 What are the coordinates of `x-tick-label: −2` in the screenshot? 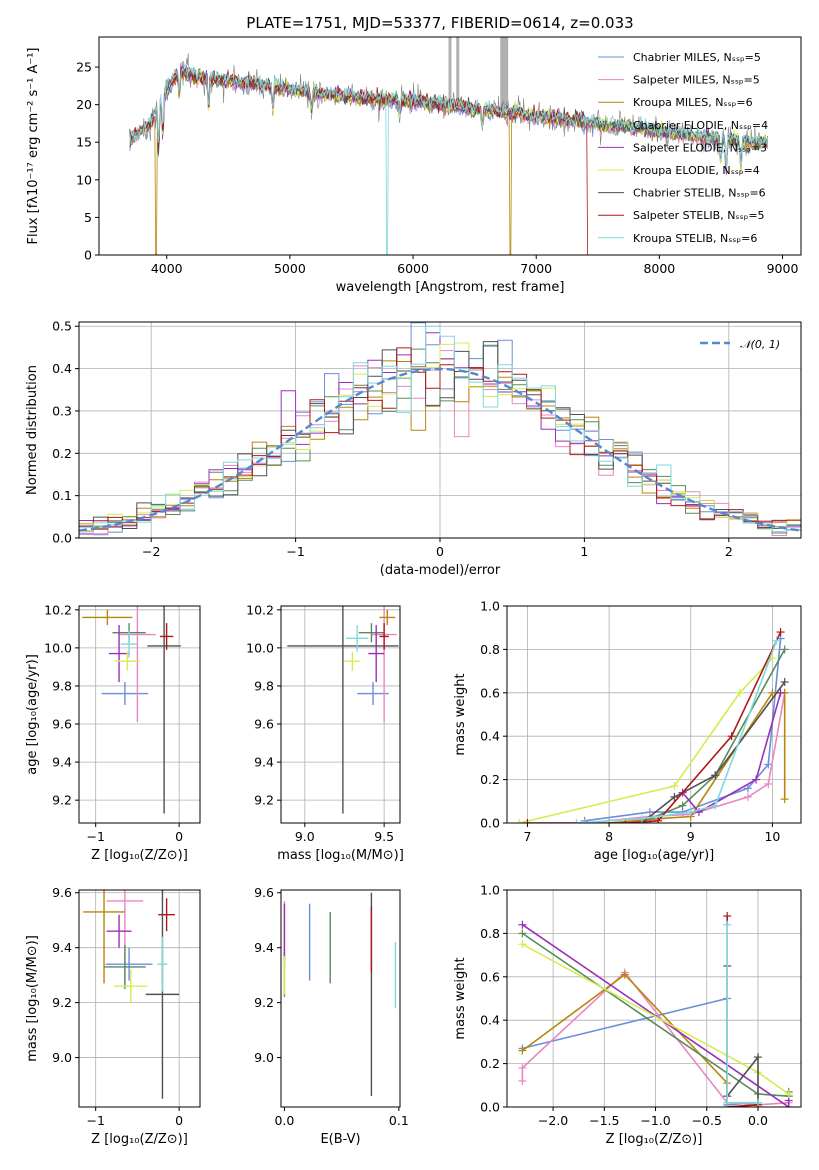 It's located at (151, 551).